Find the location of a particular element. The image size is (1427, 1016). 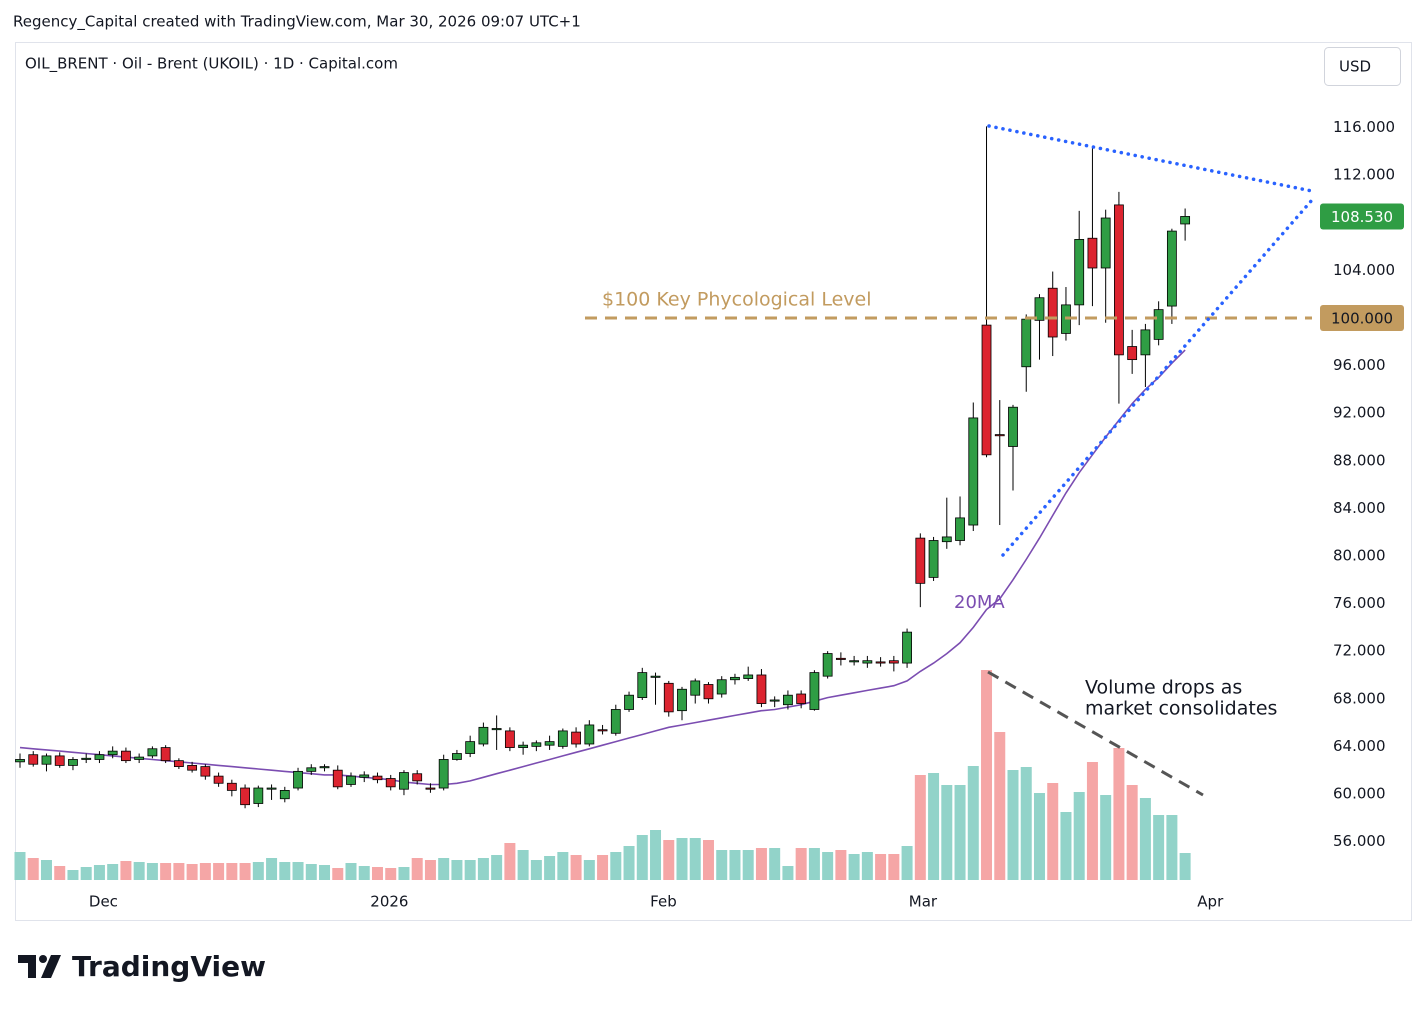

x-tick-label: Apr is located at coordinates (1210, 902).